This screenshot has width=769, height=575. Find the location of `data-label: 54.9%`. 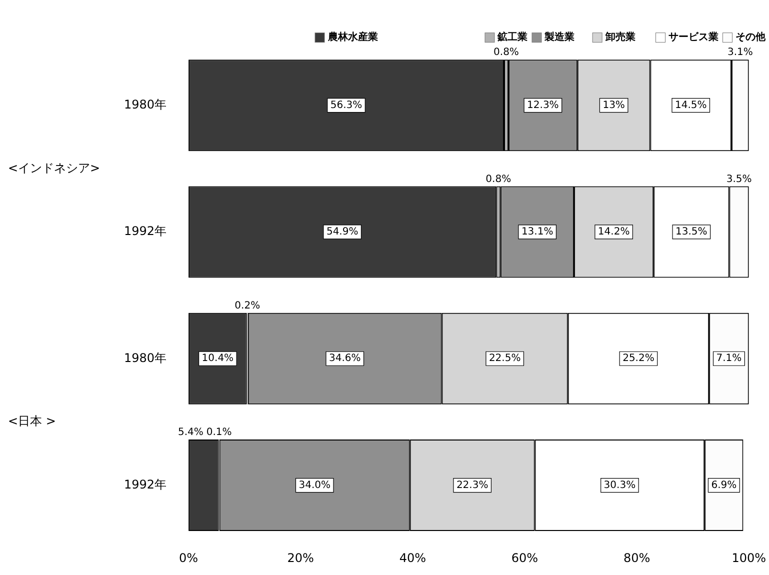

data-label: 54.9% is located at coordinates (342, 232).